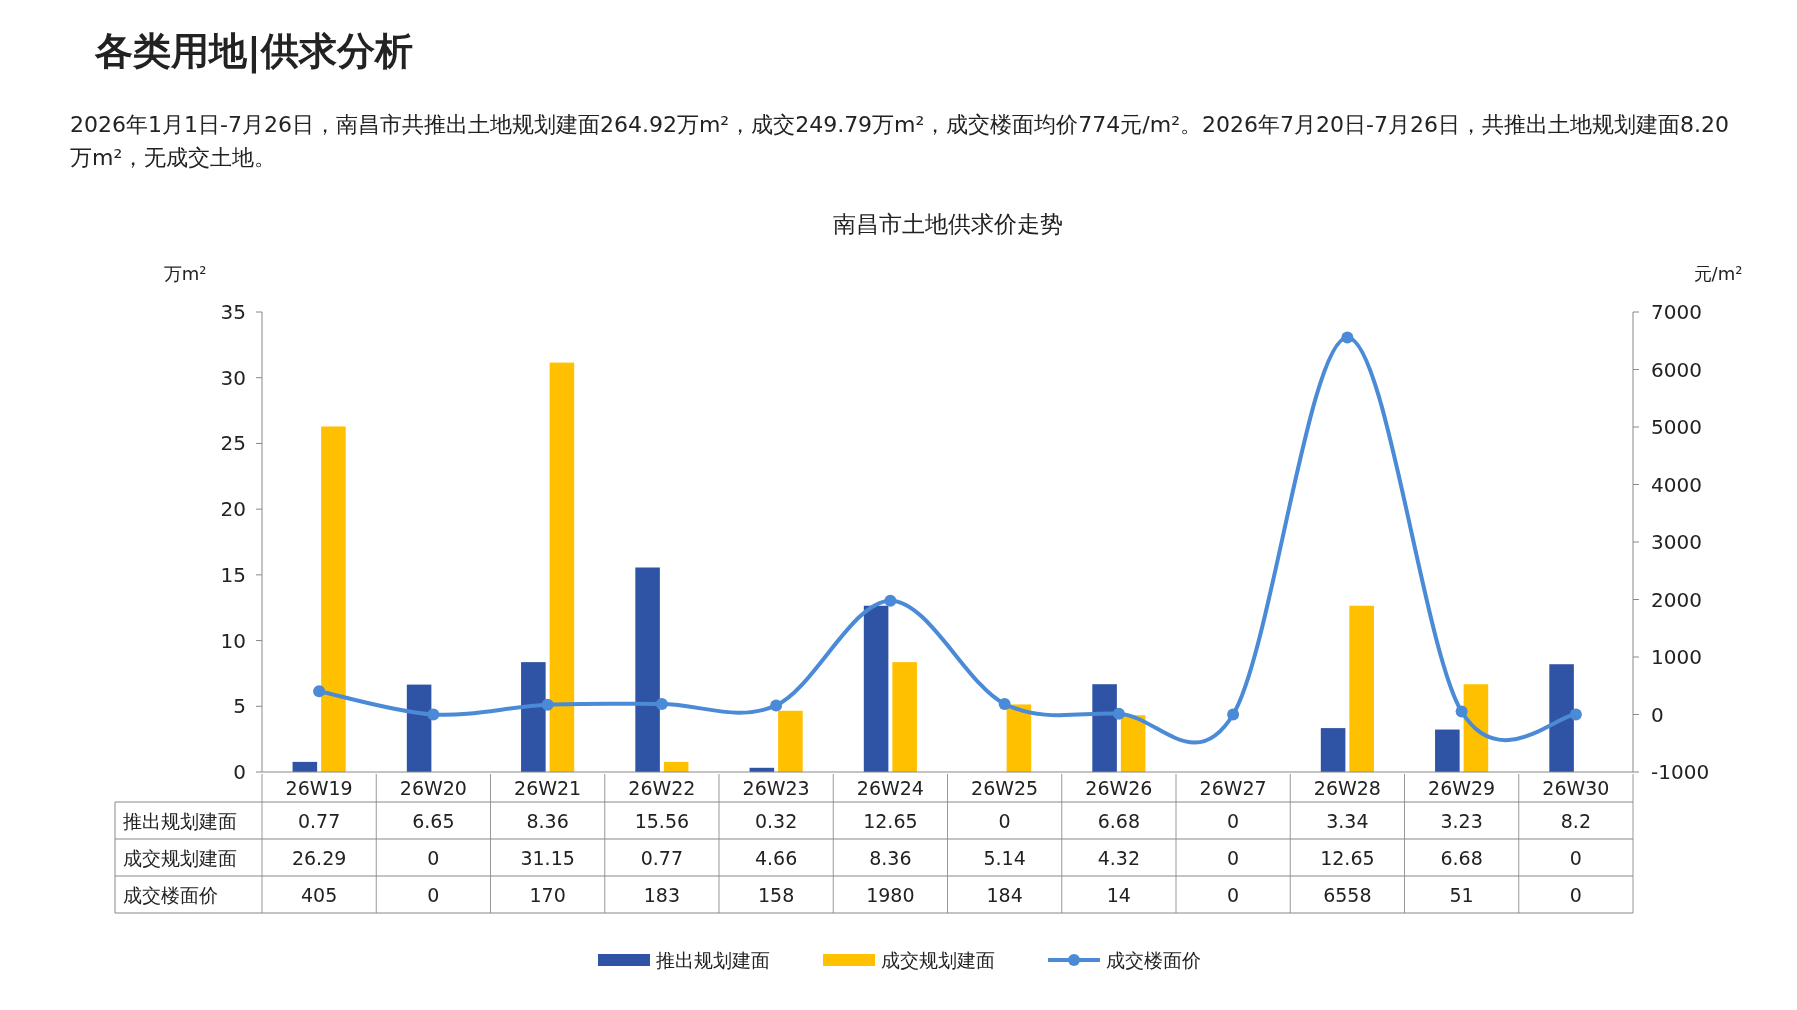 The width and height of the screenshot is (1797, 1010). What do you see at coordinates (890, 895) in the screenshot?
I see `data-label: 1980` at bounding box center [890, 895].